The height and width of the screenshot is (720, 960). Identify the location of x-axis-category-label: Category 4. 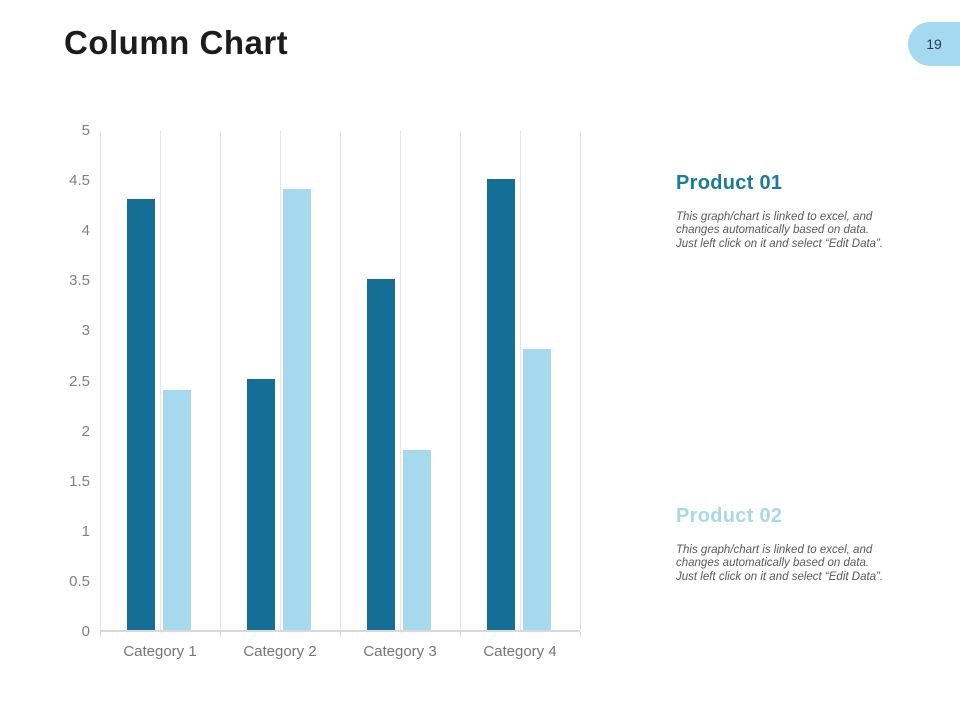
(520, 651).